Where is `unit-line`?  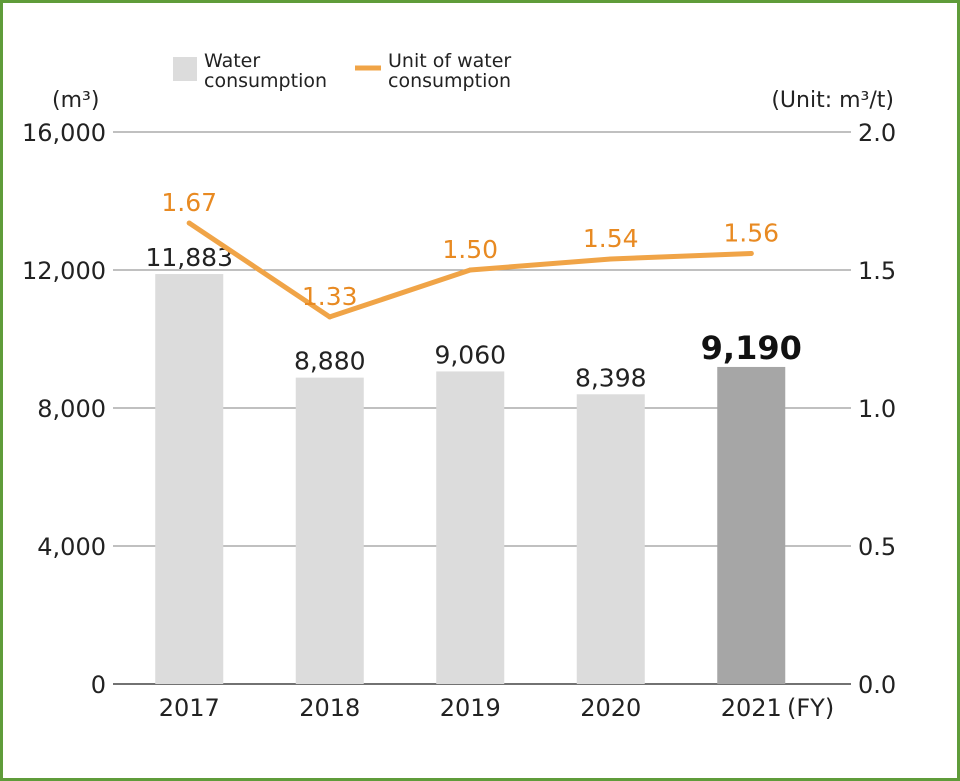
unit-line is located at coordinates (470, 270).